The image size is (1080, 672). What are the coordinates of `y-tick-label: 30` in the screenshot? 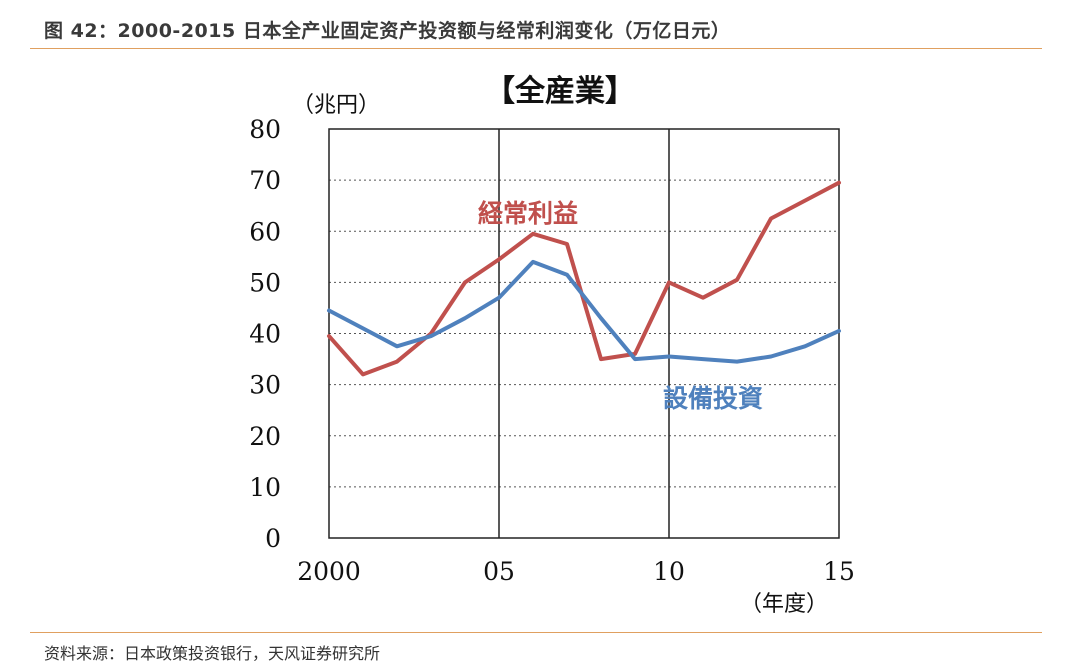 It's located at (265, 385).